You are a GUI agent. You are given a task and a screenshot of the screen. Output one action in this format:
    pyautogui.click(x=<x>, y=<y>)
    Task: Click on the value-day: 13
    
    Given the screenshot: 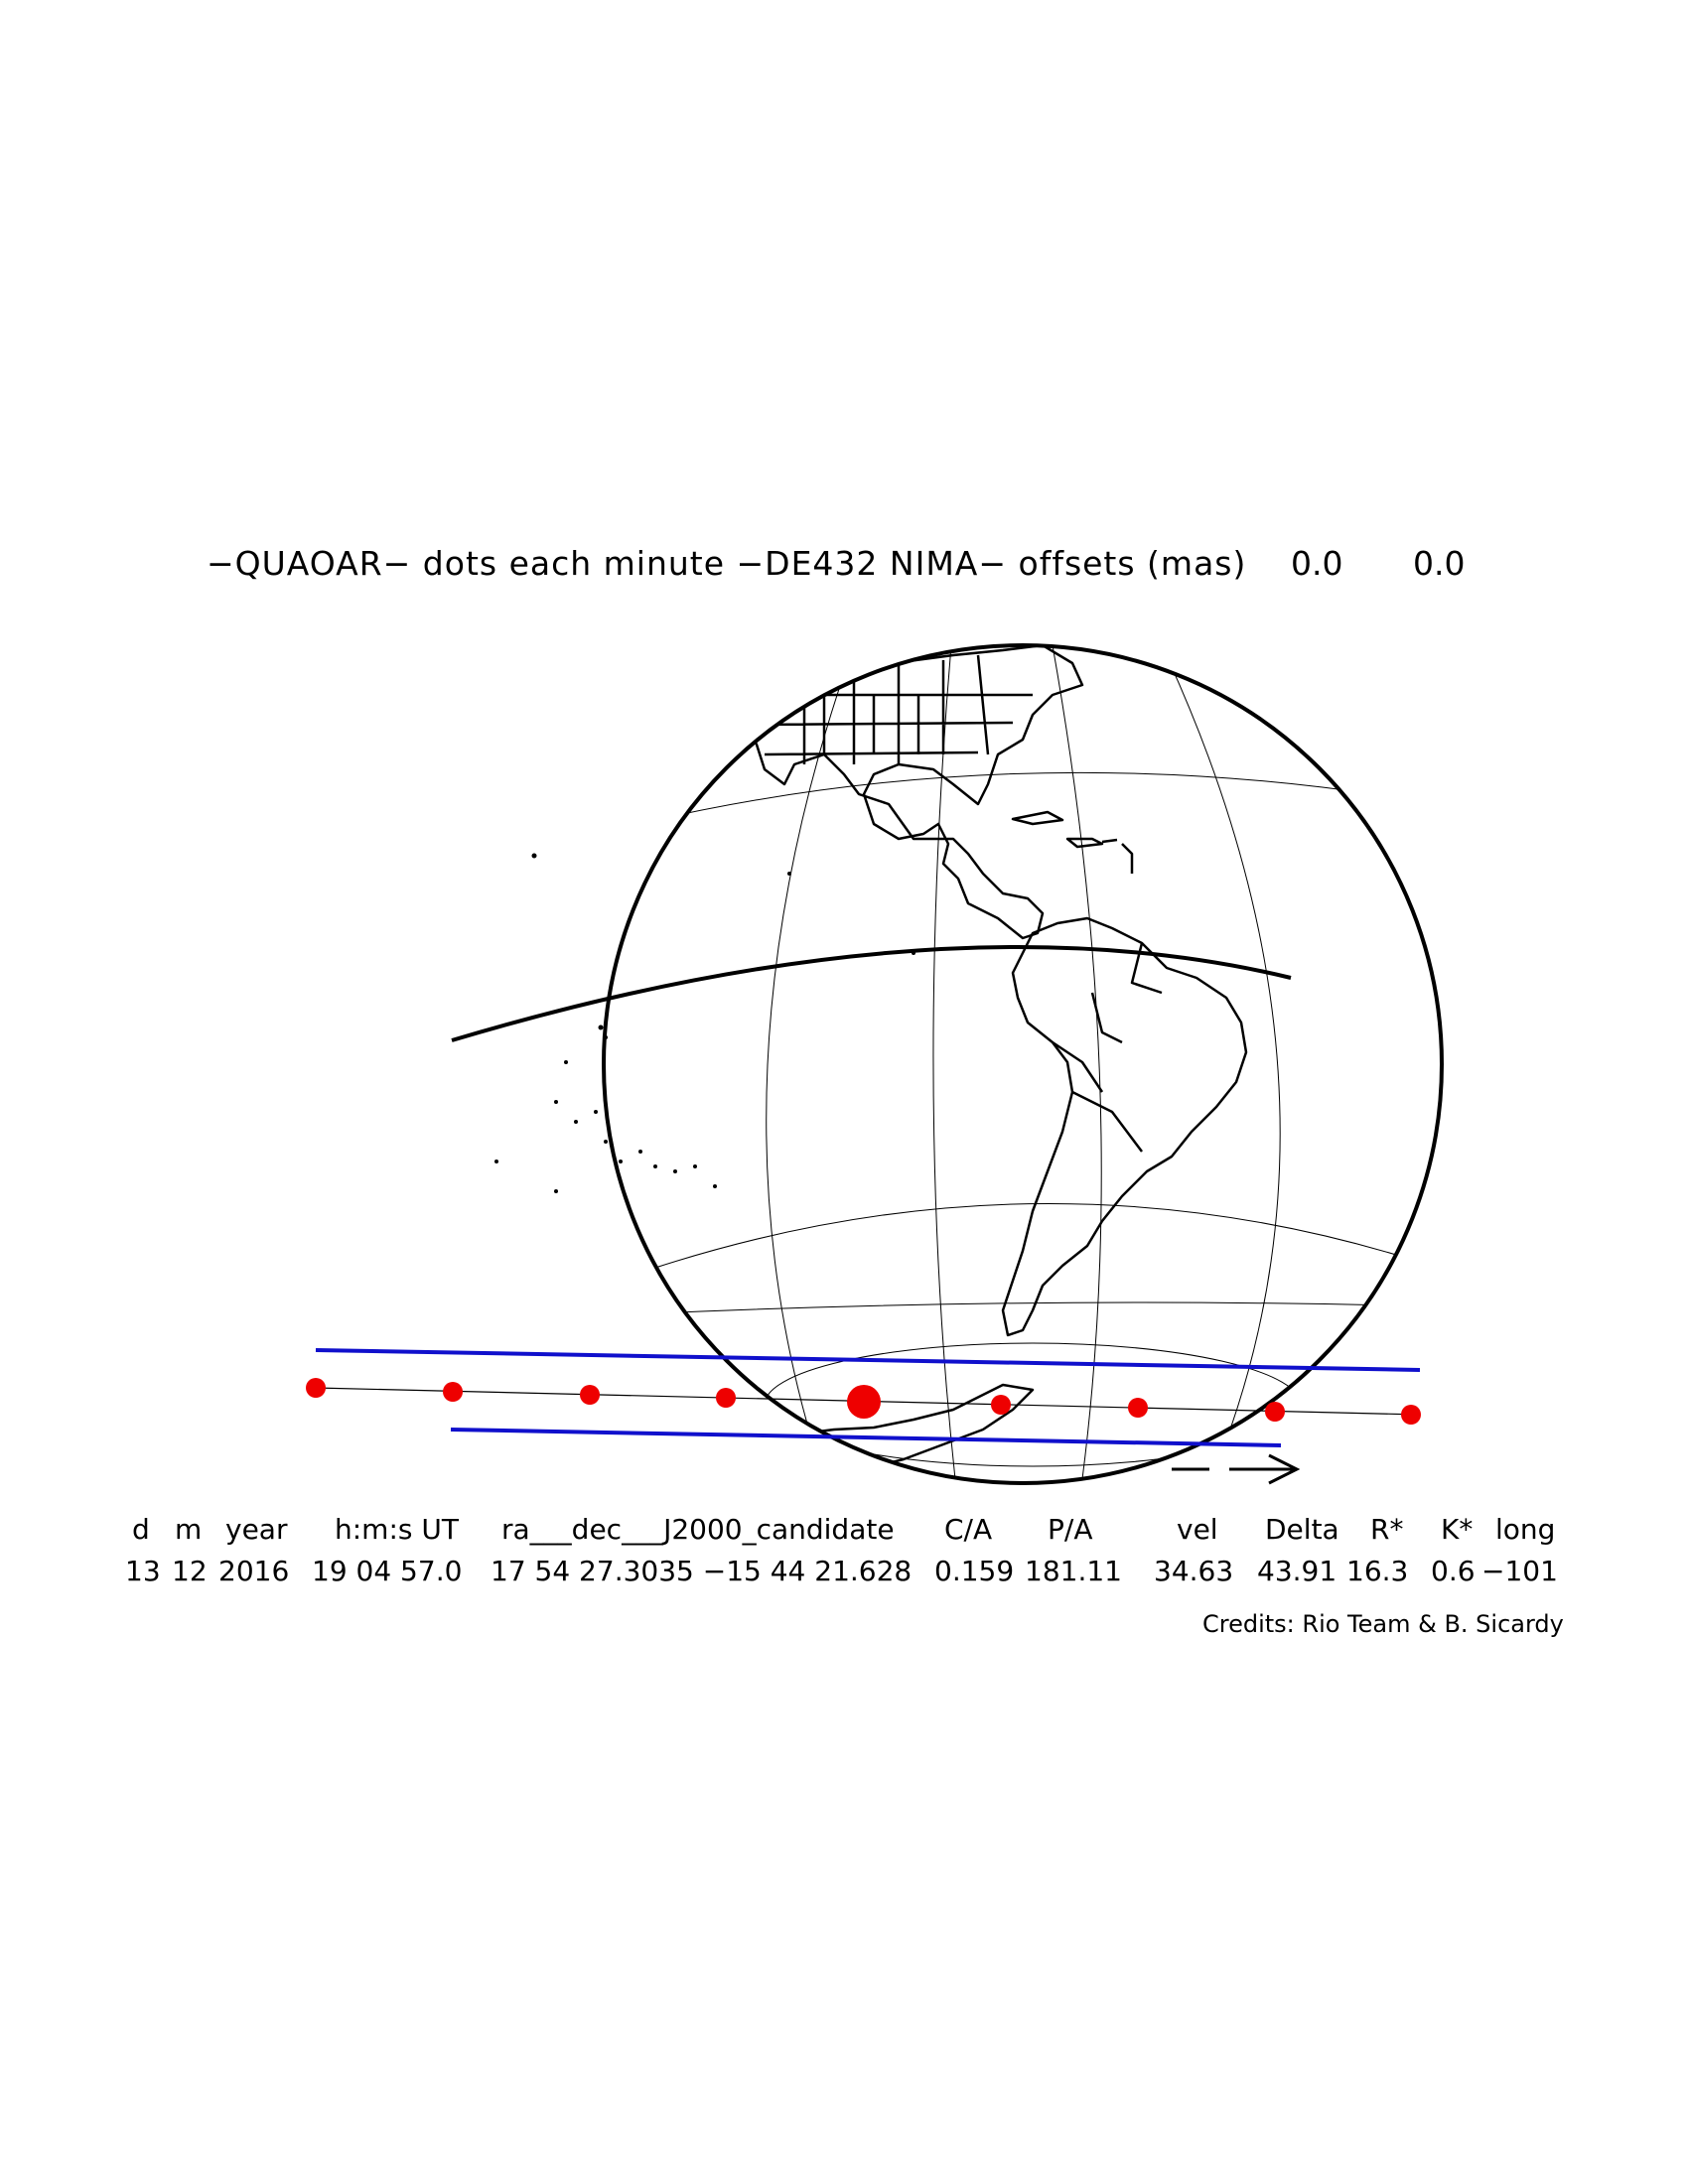 What is the action you would take?
    pyautogui.click(x=143, y=1571)
    